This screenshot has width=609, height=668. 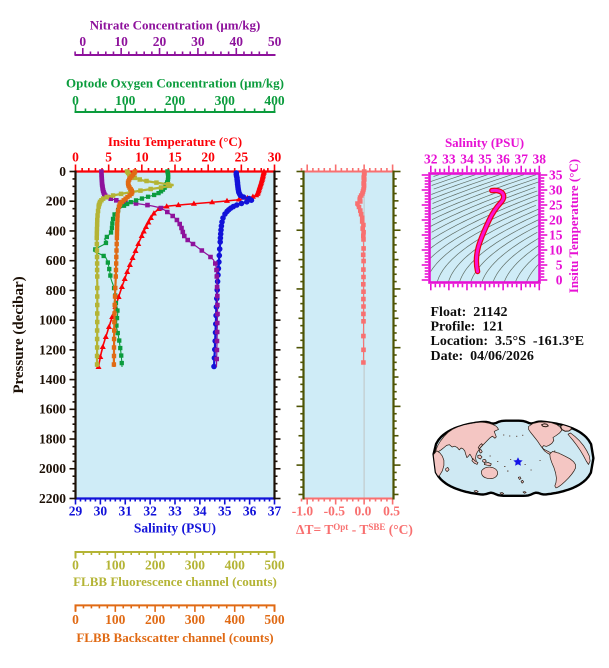 I want to click on svg-text: -0.5, so click(x=335, y=511).